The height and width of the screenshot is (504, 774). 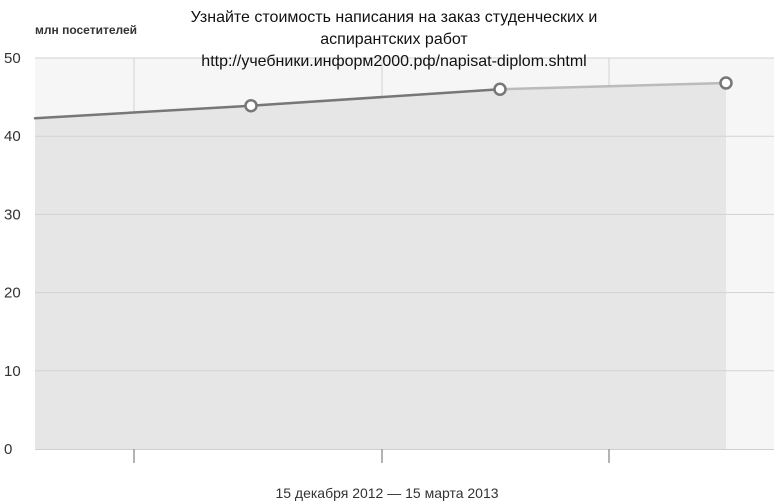 I want to click on y-tick-label-20: 20, so click(x=12, y=293).